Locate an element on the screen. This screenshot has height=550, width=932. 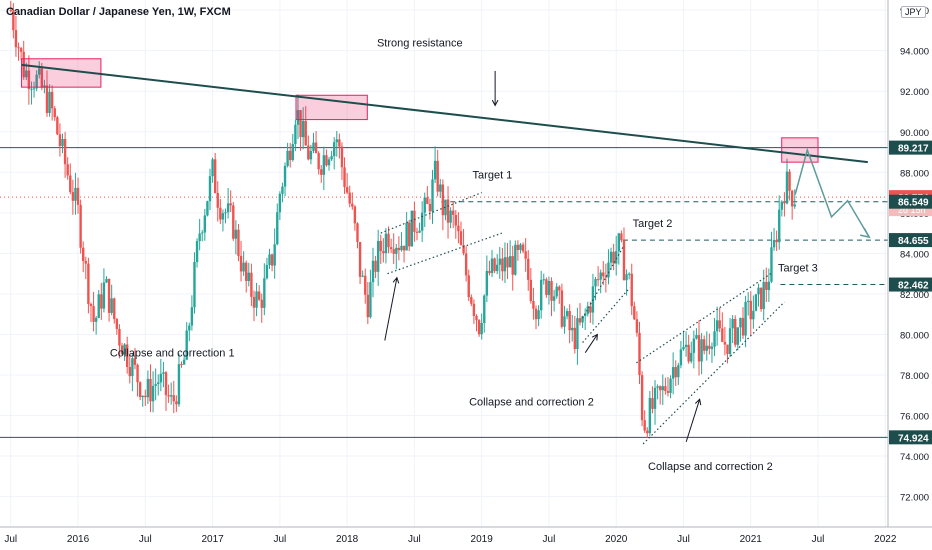
arrow-head-icon is located at coordinates (495, 103).